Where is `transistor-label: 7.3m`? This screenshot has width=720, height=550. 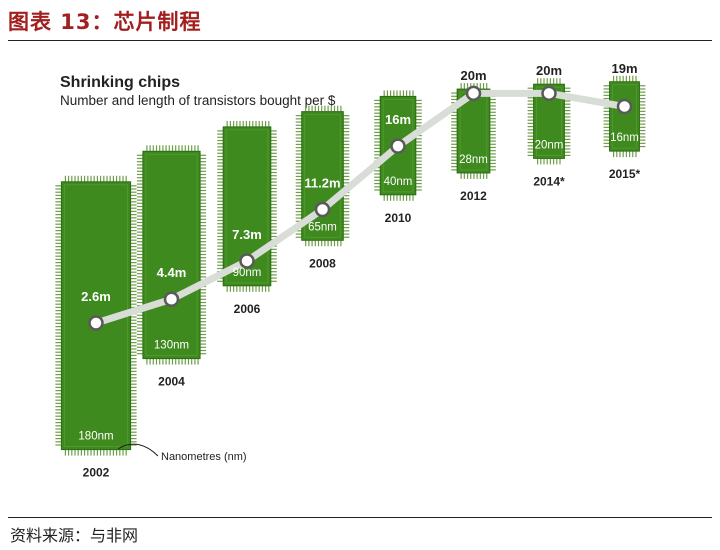
transistor-label: 7.3m is located at coordinates (247, 234).